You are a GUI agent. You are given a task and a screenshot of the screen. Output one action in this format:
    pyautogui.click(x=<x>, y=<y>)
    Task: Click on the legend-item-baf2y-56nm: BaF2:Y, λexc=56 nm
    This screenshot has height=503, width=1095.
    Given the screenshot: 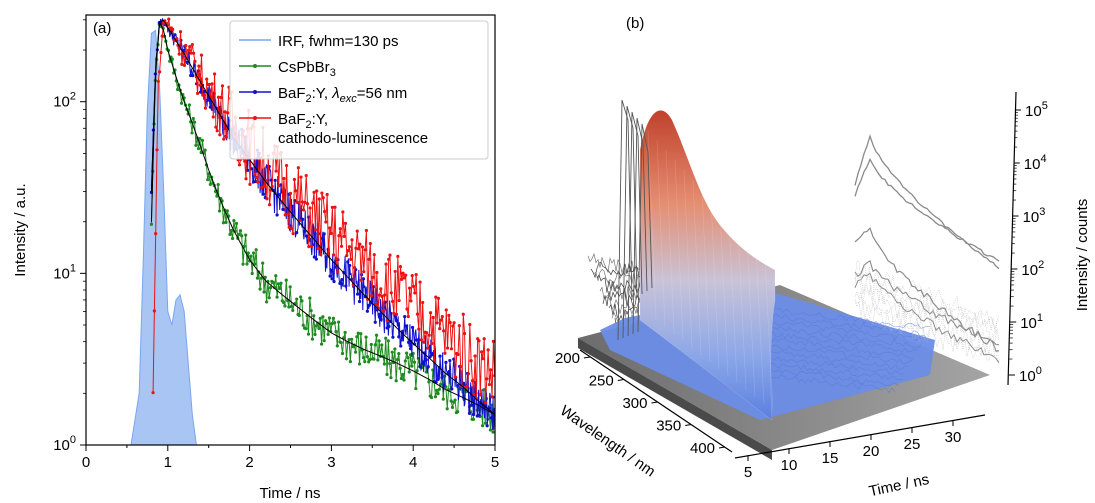 What is the action you would take?
    pyautogui.click(x=323, y=95)
    